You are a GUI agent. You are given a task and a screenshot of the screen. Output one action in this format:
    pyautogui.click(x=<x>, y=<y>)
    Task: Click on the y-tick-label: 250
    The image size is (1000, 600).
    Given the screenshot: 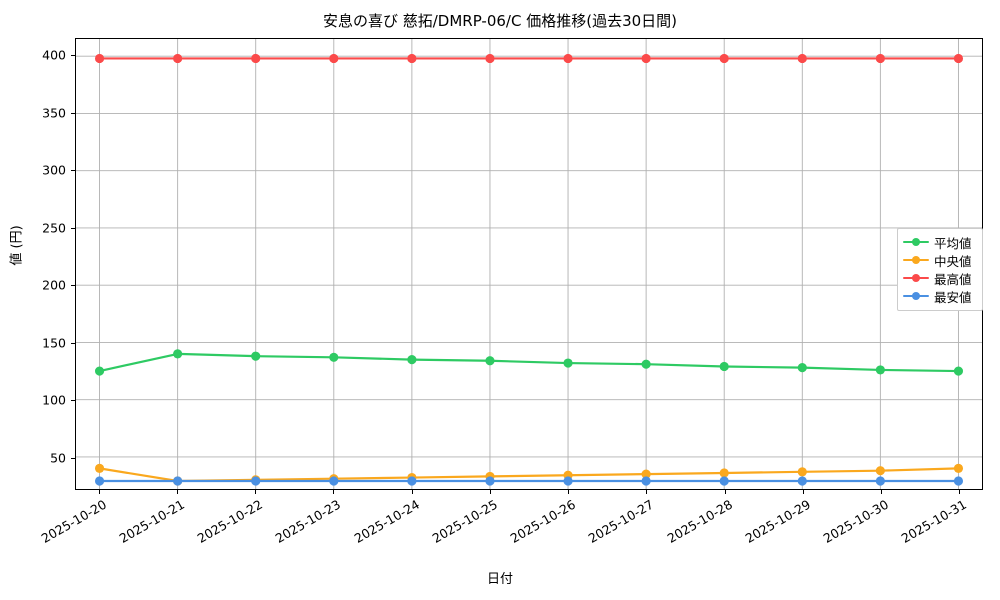 What is the action you would take?
    pyautogui.click(x=54, y=228)
    